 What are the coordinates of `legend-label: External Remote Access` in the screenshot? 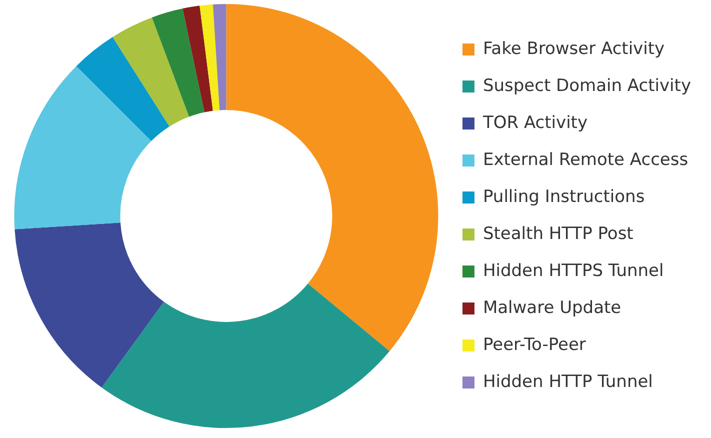 It's located at (585, 160).